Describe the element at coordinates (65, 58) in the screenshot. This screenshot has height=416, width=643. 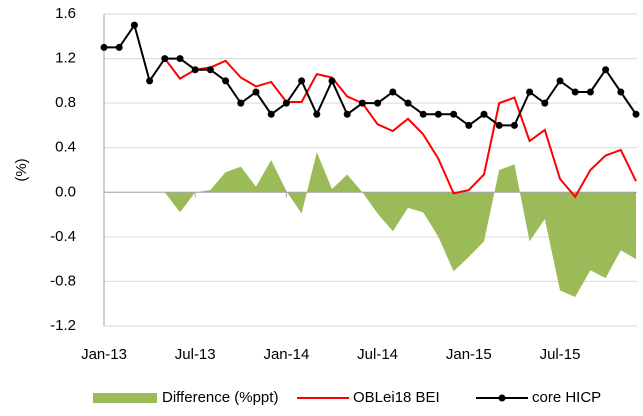
I see `y-tick-label: 1.2` at that location.